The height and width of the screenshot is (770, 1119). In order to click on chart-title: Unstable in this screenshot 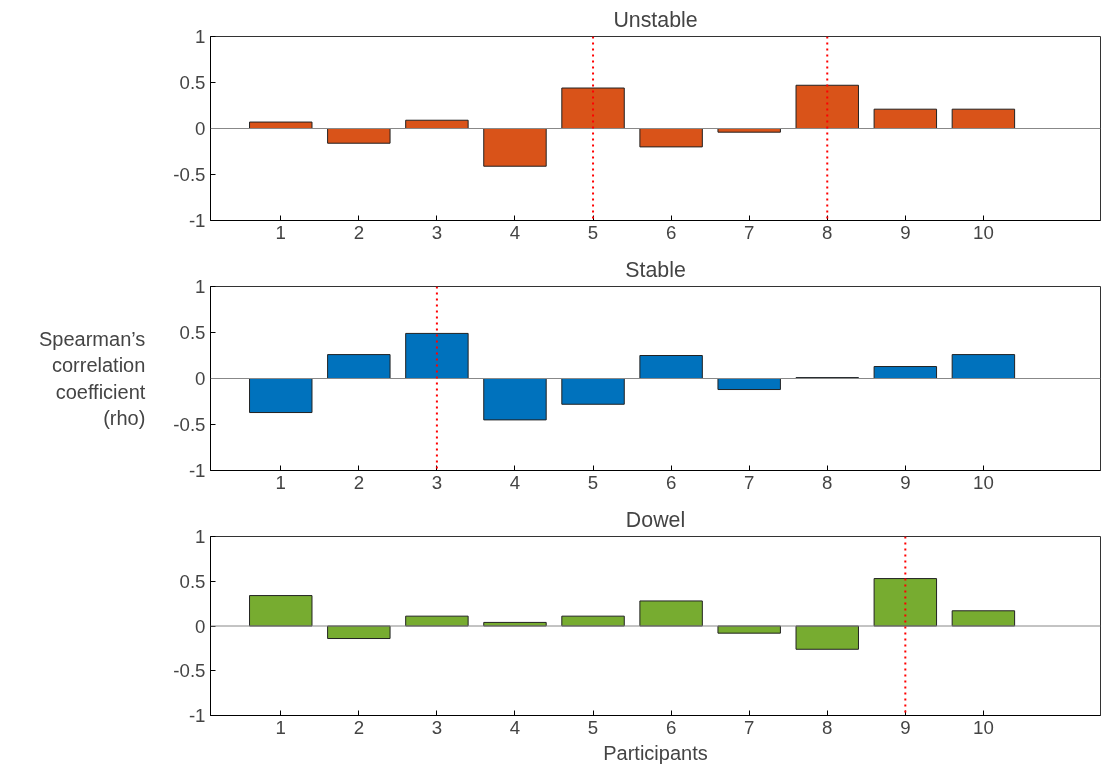, I will do `click(655, 19)`.